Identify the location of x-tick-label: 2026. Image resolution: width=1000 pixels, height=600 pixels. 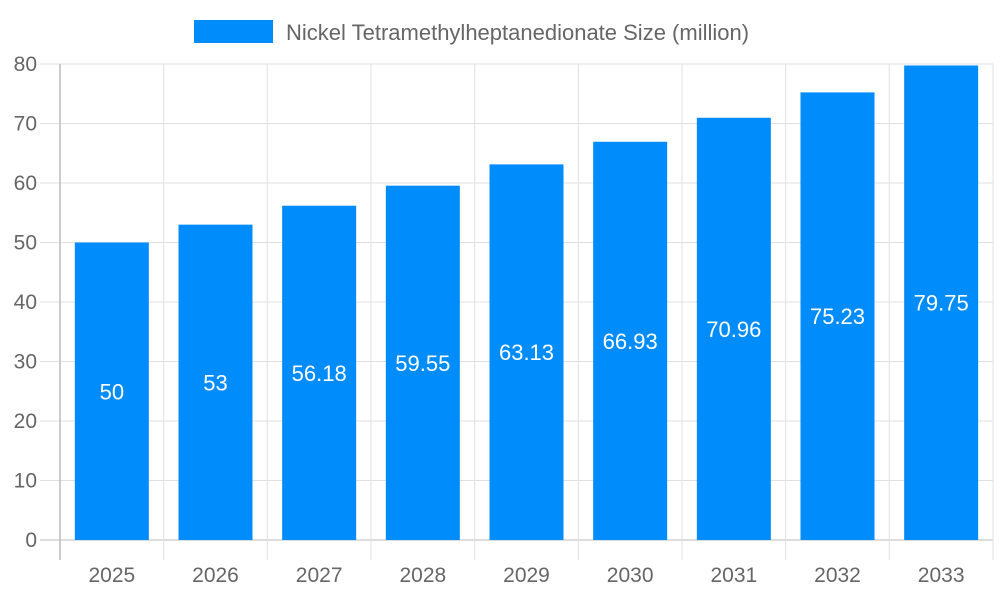
(215, 575).